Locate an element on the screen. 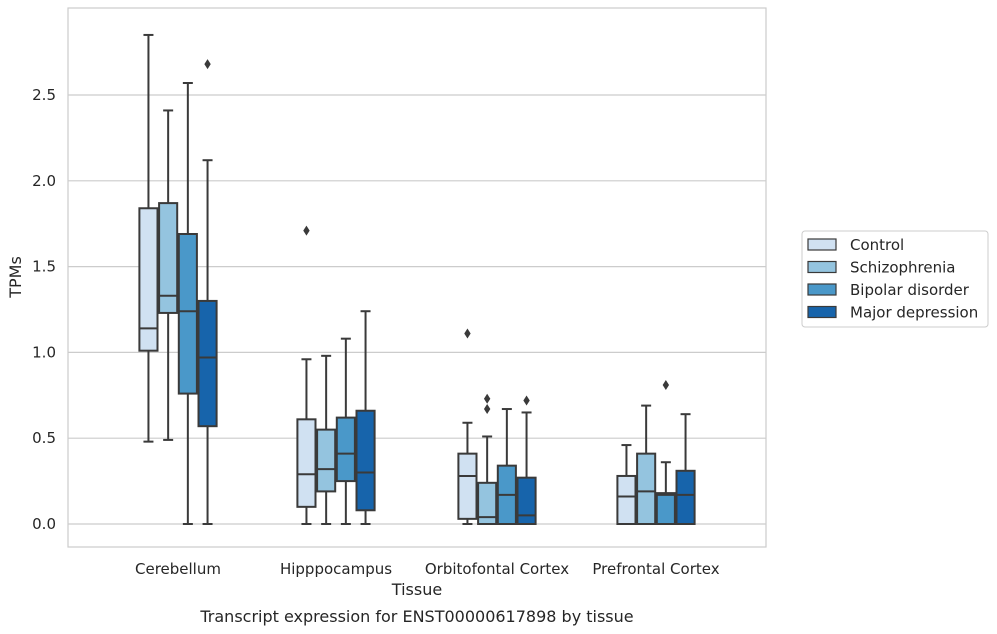  legend-label: Bipolar disorder is located at coordinates (910, 290).